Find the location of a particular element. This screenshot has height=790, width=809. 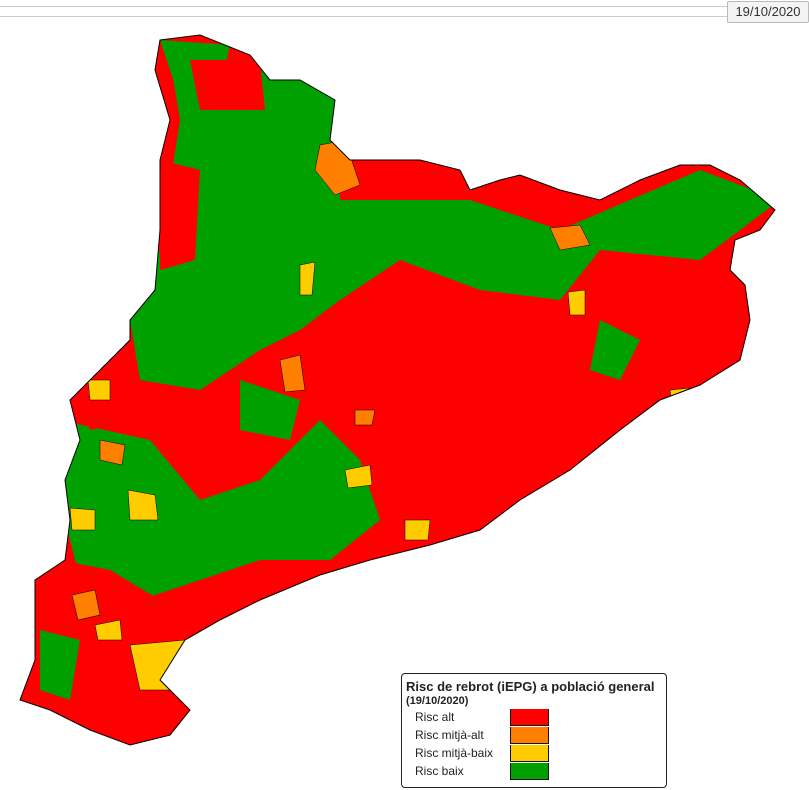

legend-swatch-orange is located at coordinates (529, 735).